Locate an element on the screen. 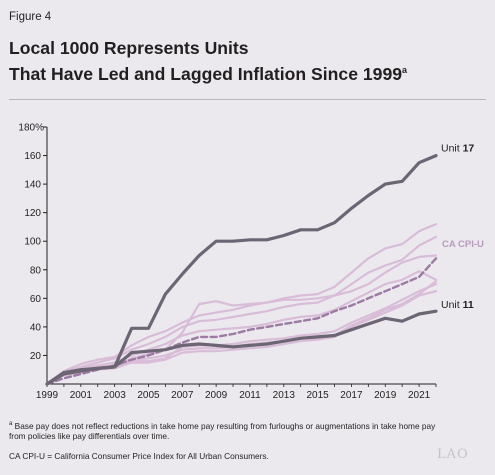 This screenshot has height=475, width=495. x-tick-label: 2019 is located at coordinates (385, 395).